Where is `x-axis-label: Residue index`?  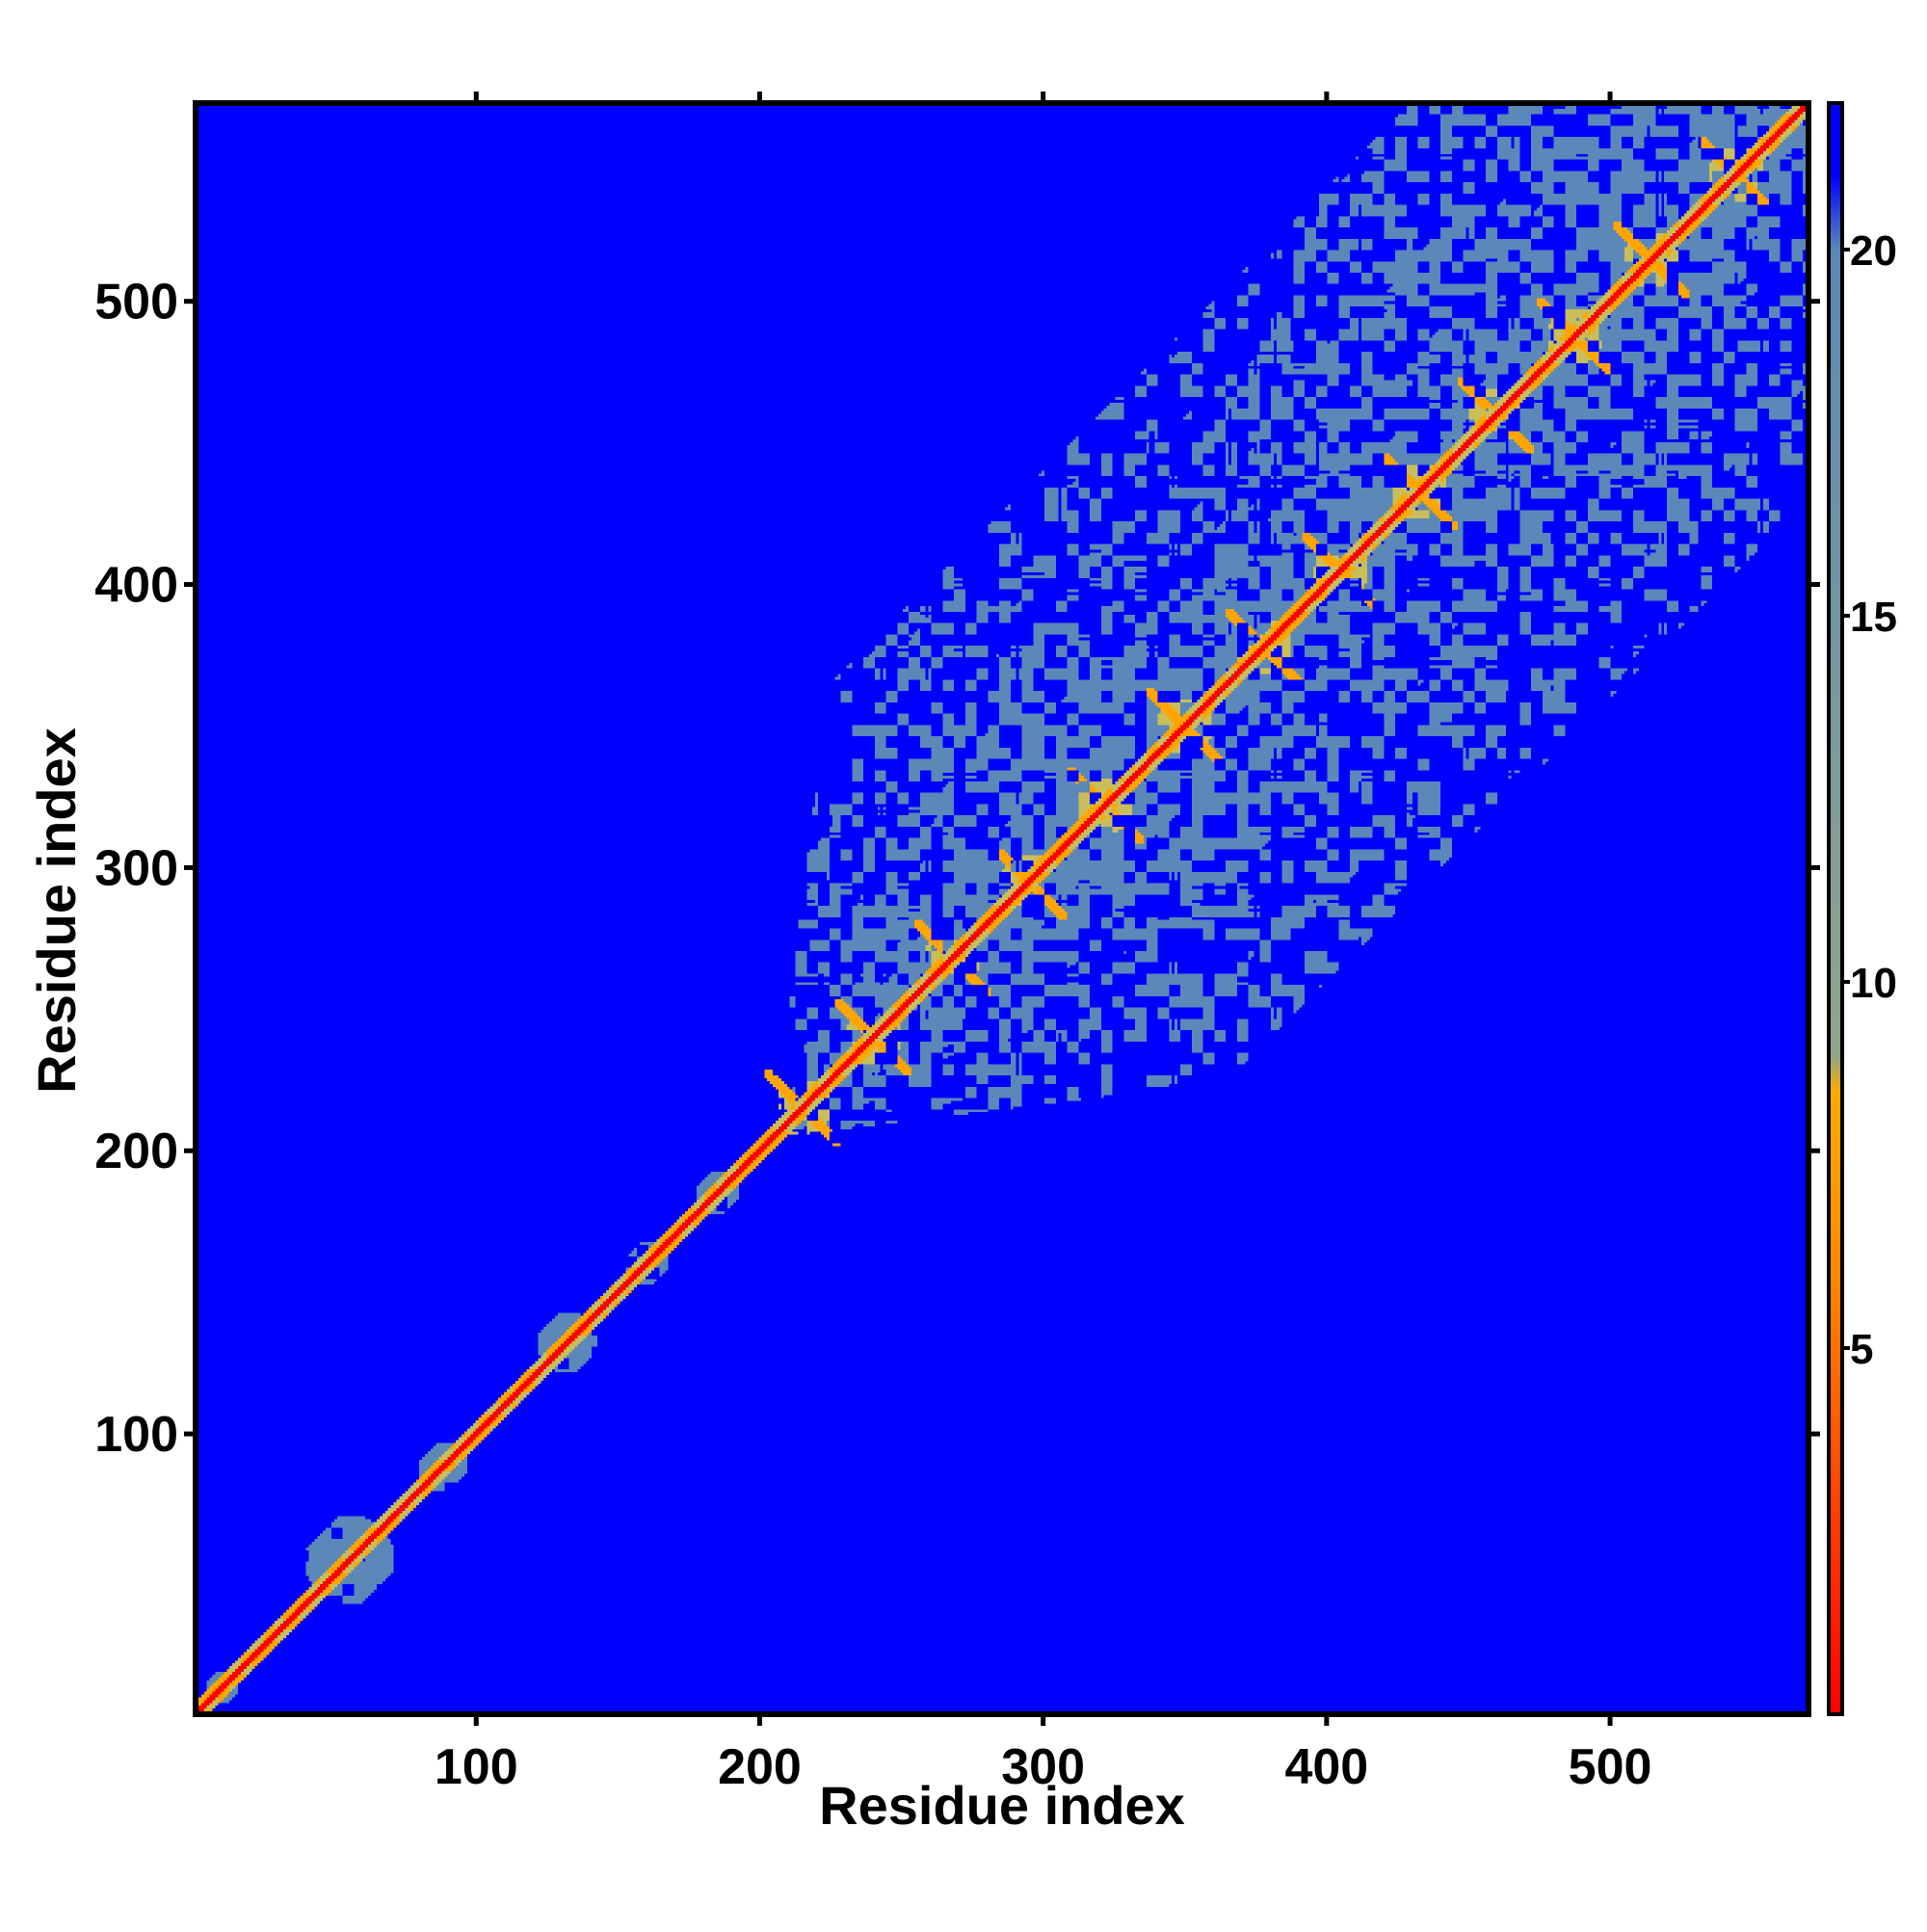 x-axis-label: Residue index is located at coordinates (1002, 1805).